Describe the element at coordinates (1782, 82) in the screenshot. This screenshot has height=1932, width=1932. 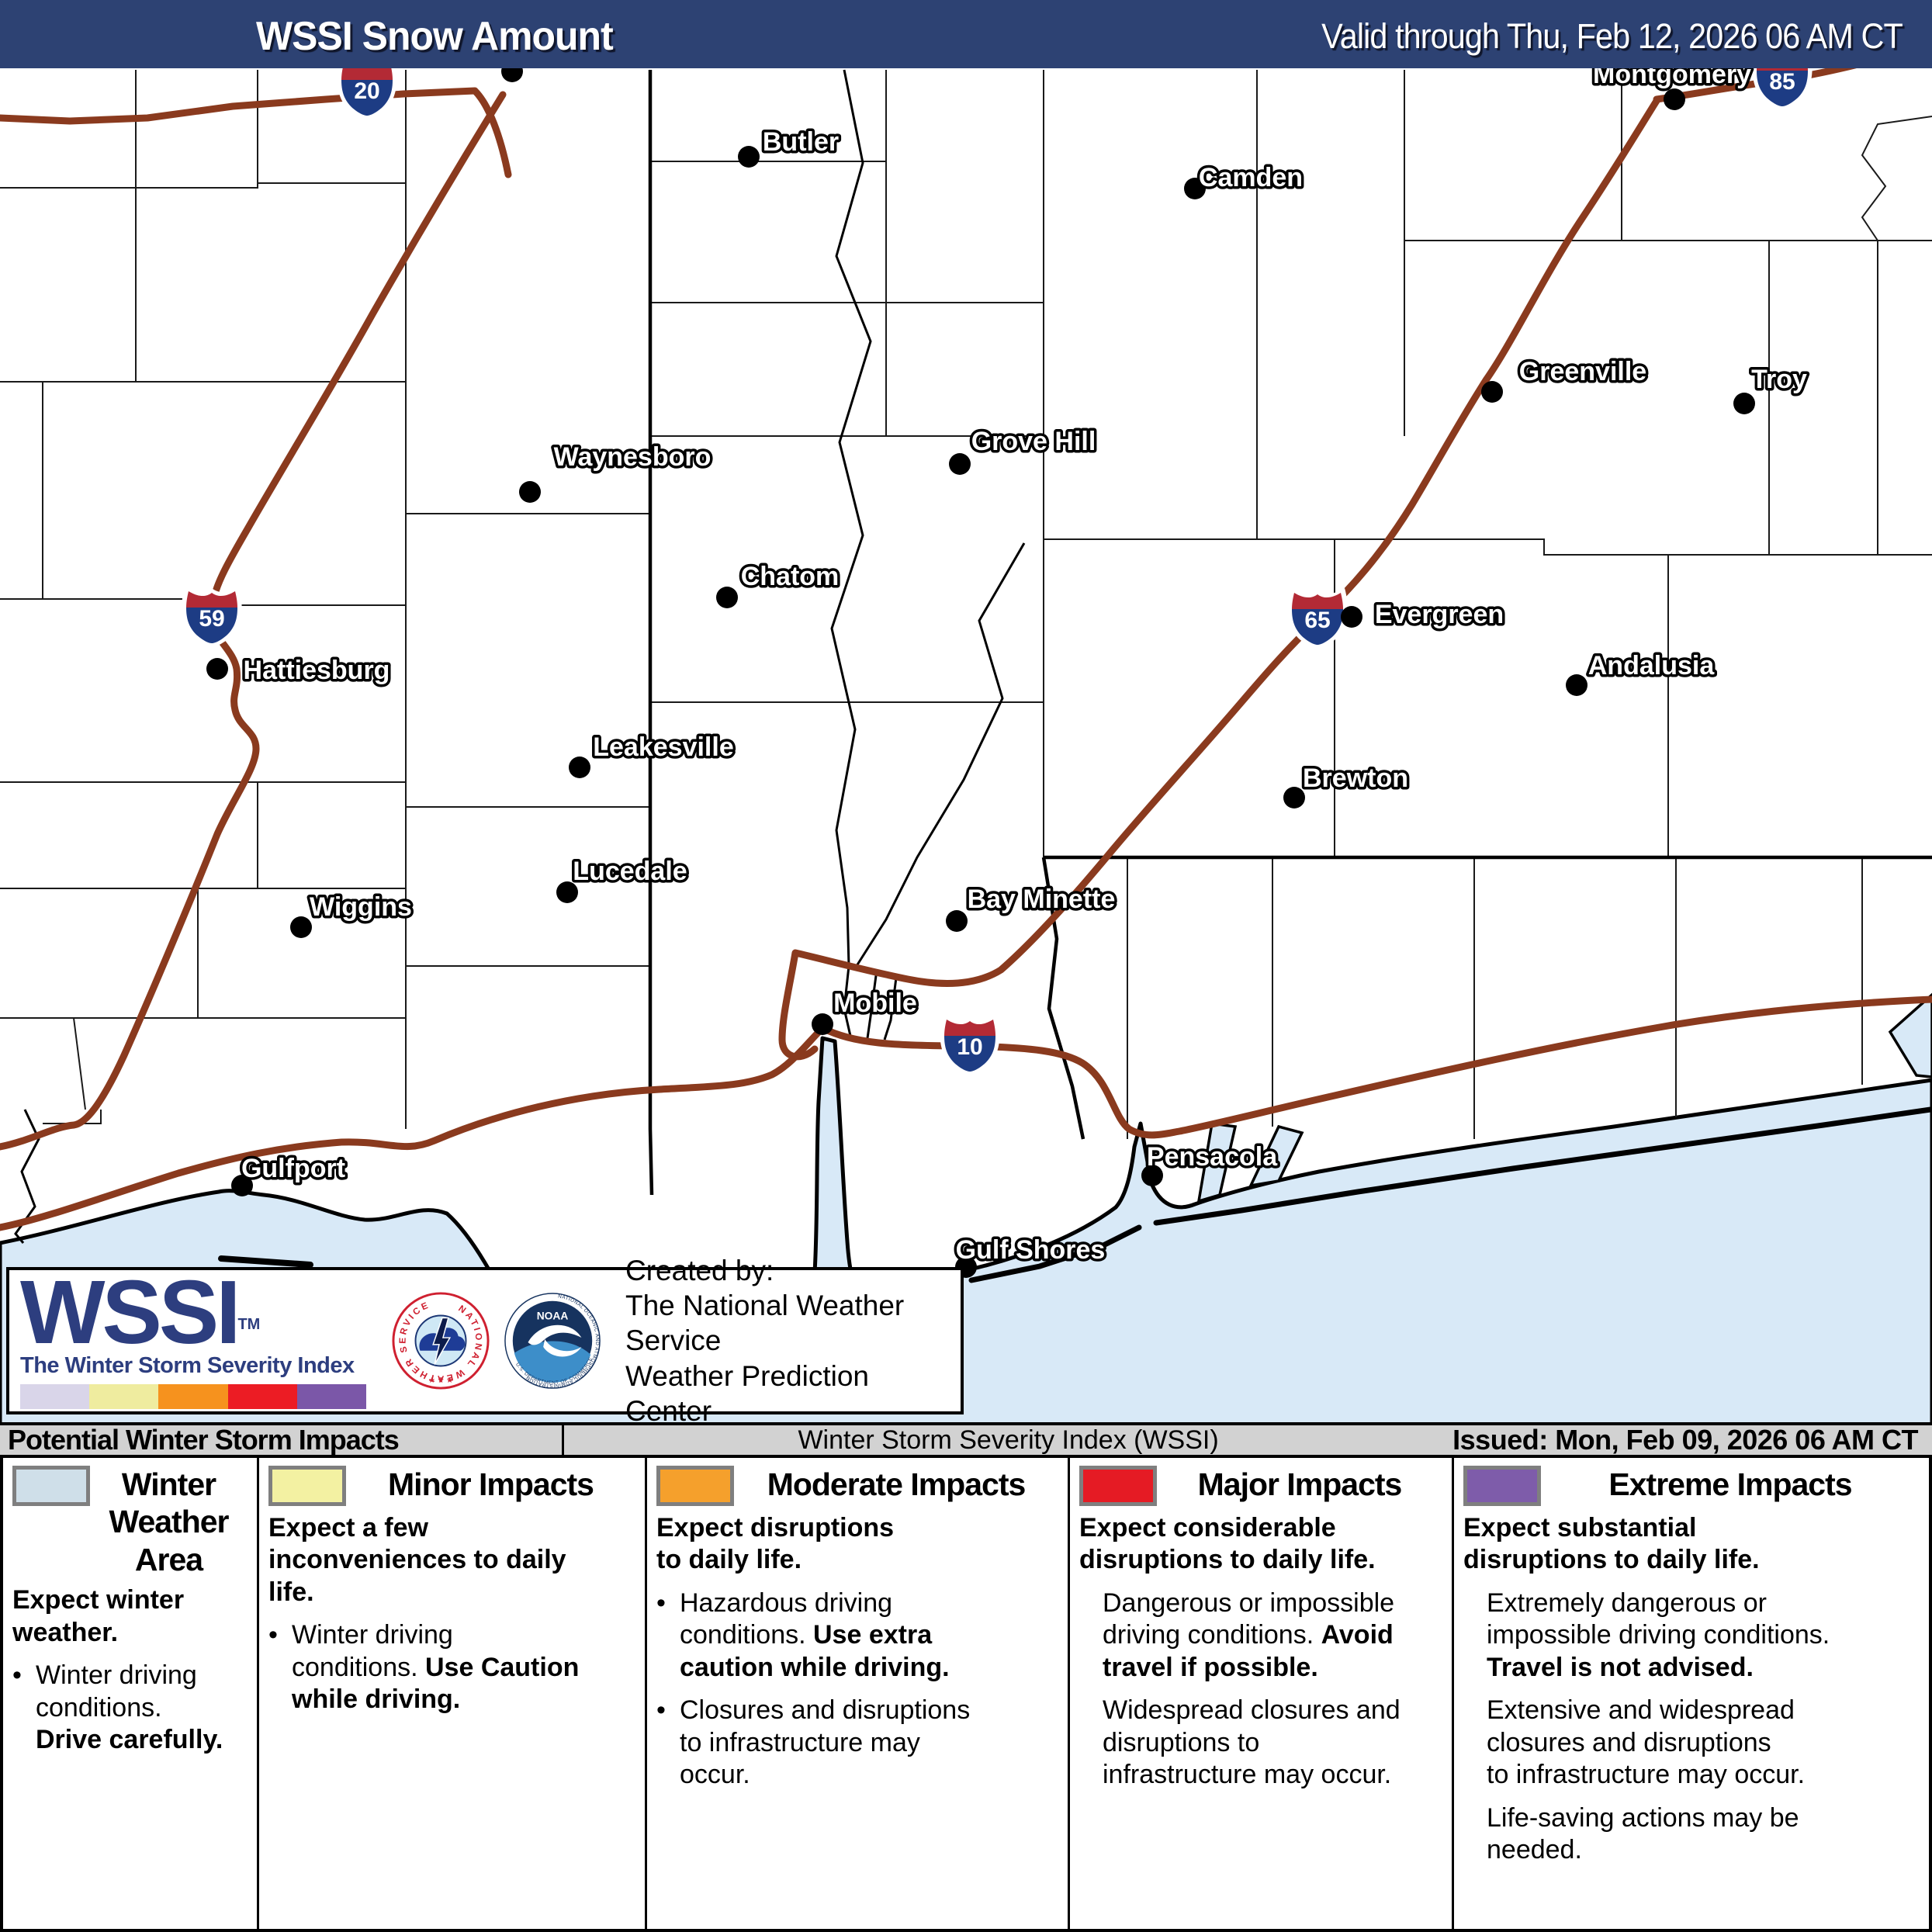
I see `svg-text: 85` at that location.